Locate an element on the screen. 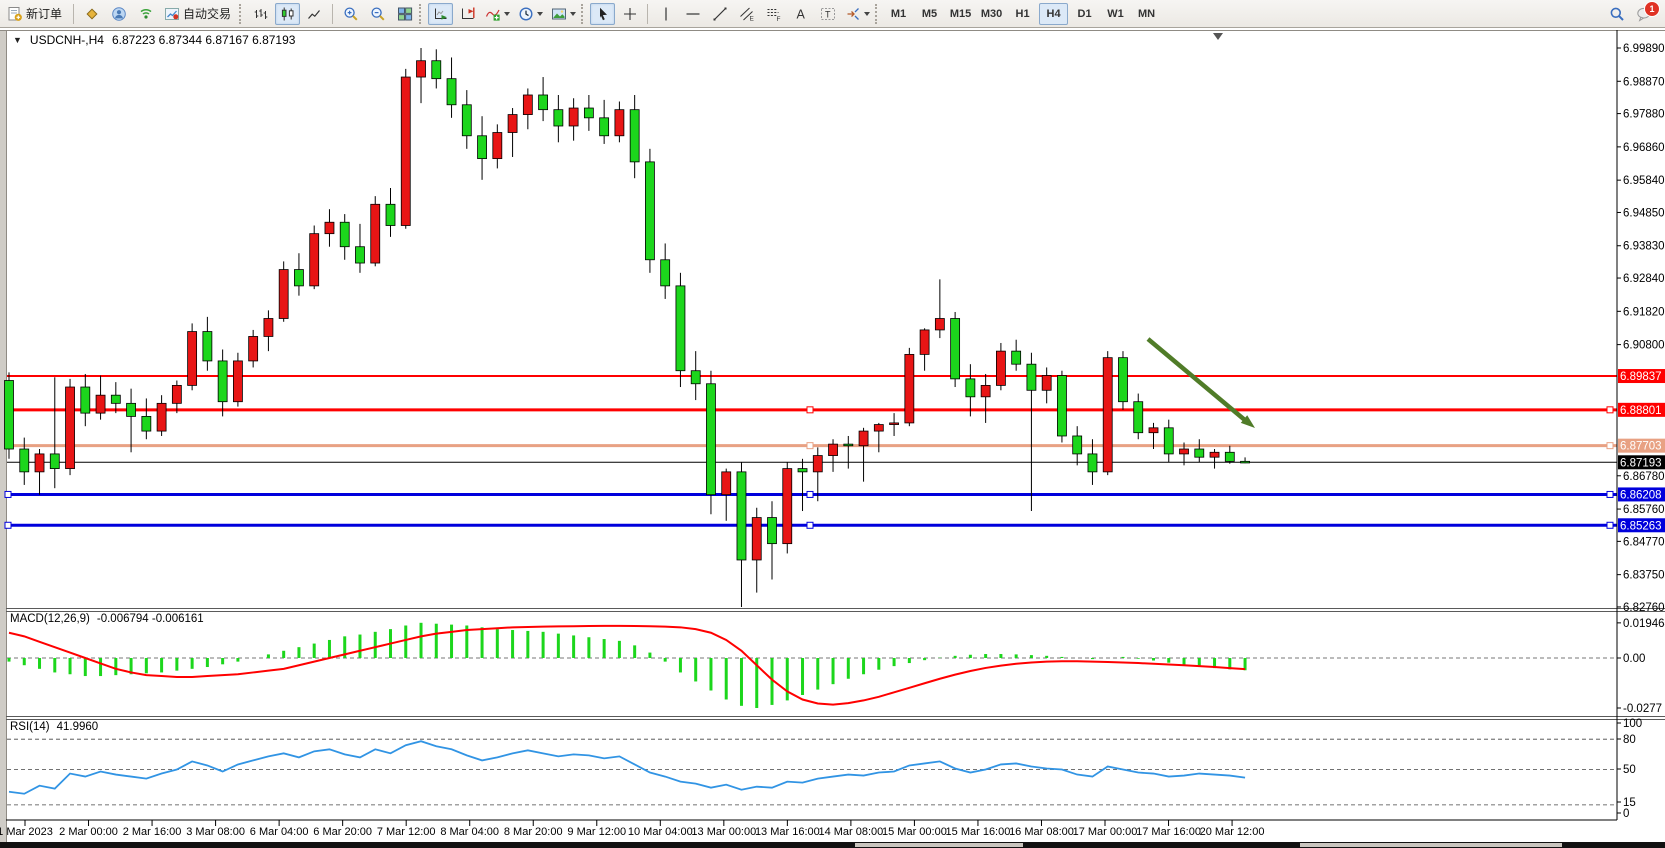 The width and height of the screenshot is (1665, 848). search-button is located at coordinates (1616, 14).